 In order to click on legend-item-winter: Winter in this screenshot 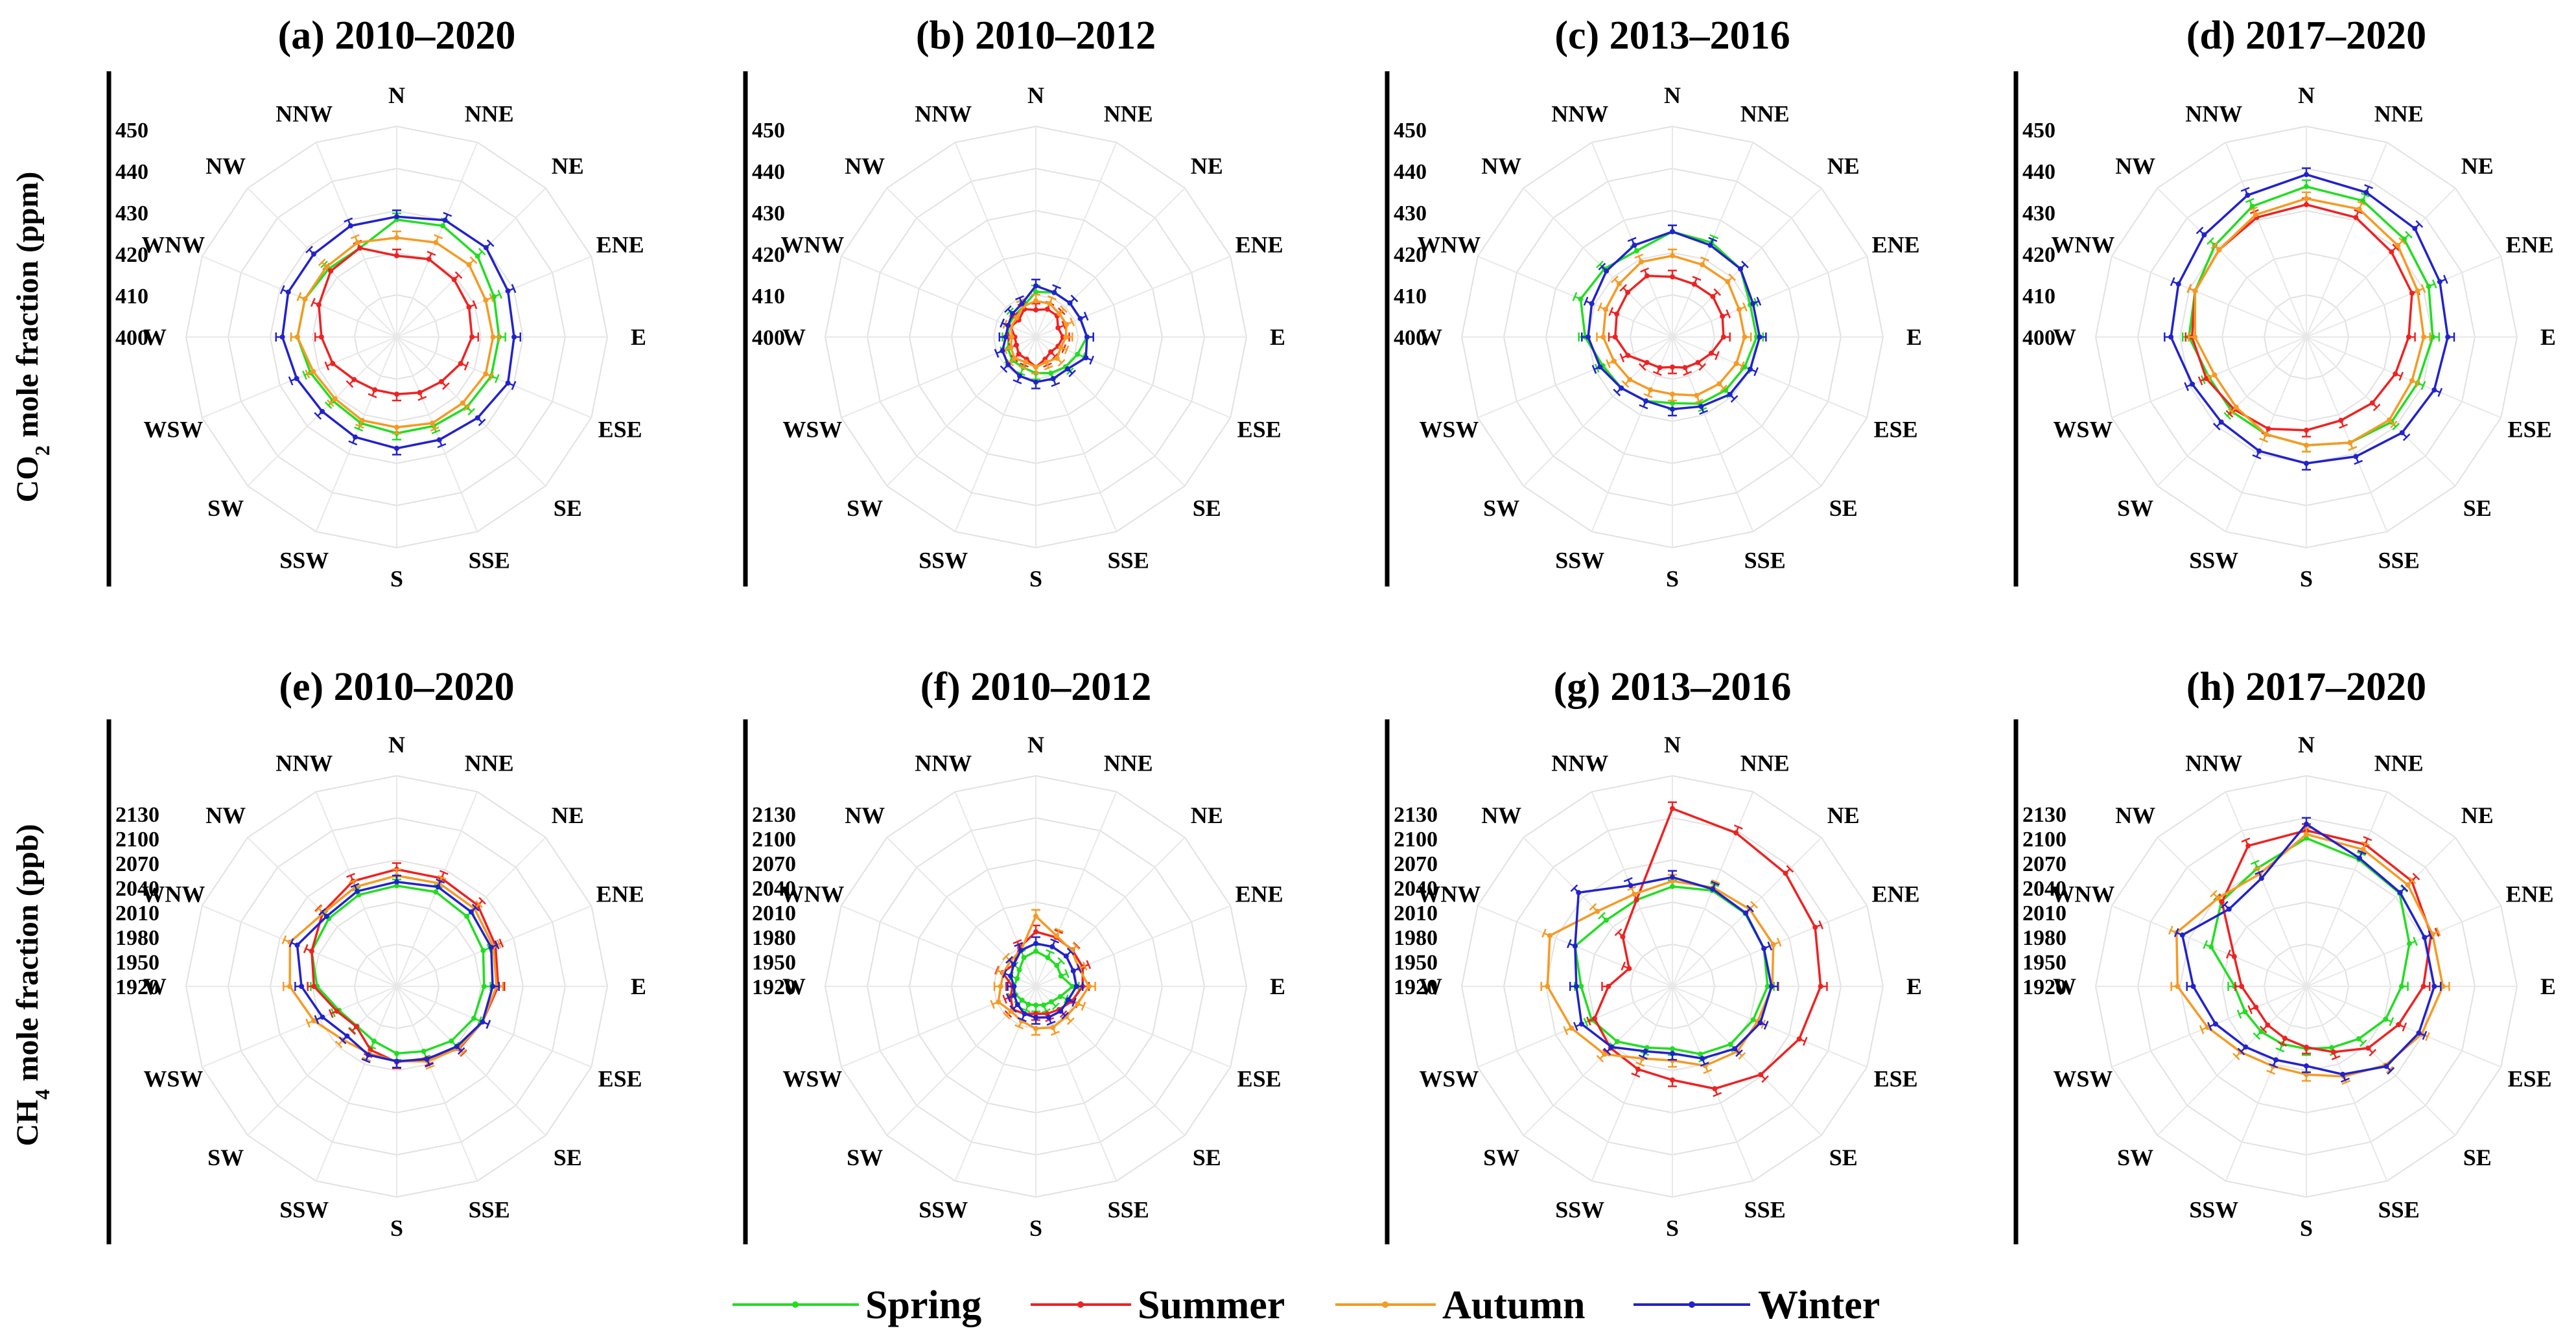, I will do `click(1756, 1305)`.